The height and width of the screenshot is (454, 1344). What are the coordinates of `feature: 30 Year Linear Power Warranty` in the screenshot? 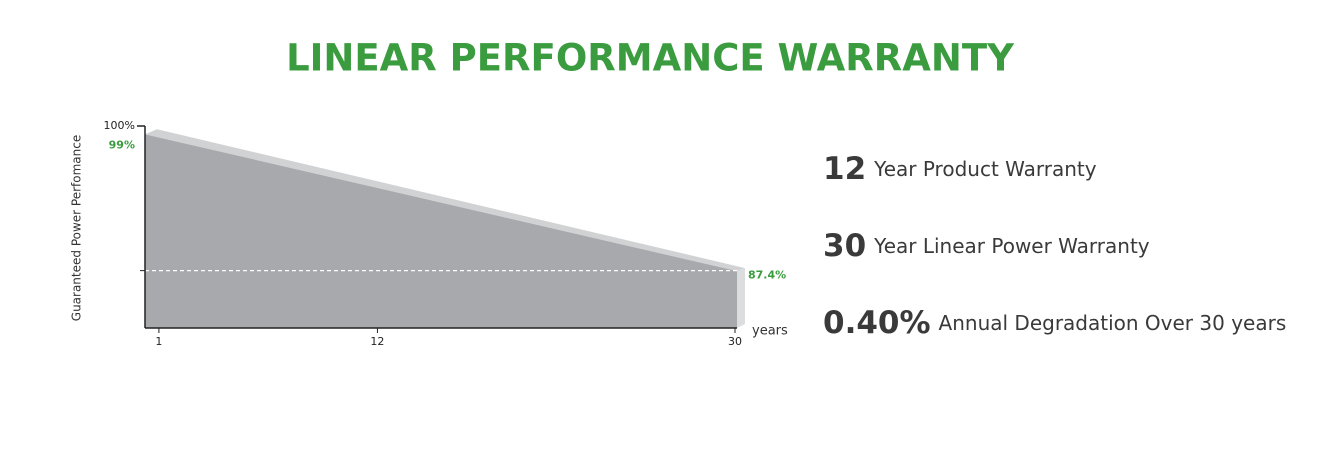 It's located at (986, 246).